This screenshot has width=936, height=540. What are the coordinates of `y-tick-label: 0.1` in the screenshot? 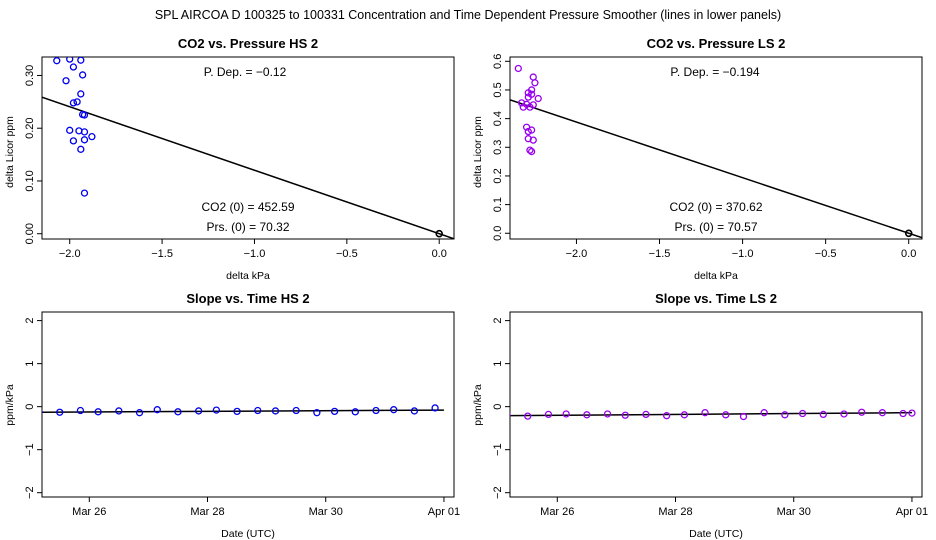 It's located at (498, 204).